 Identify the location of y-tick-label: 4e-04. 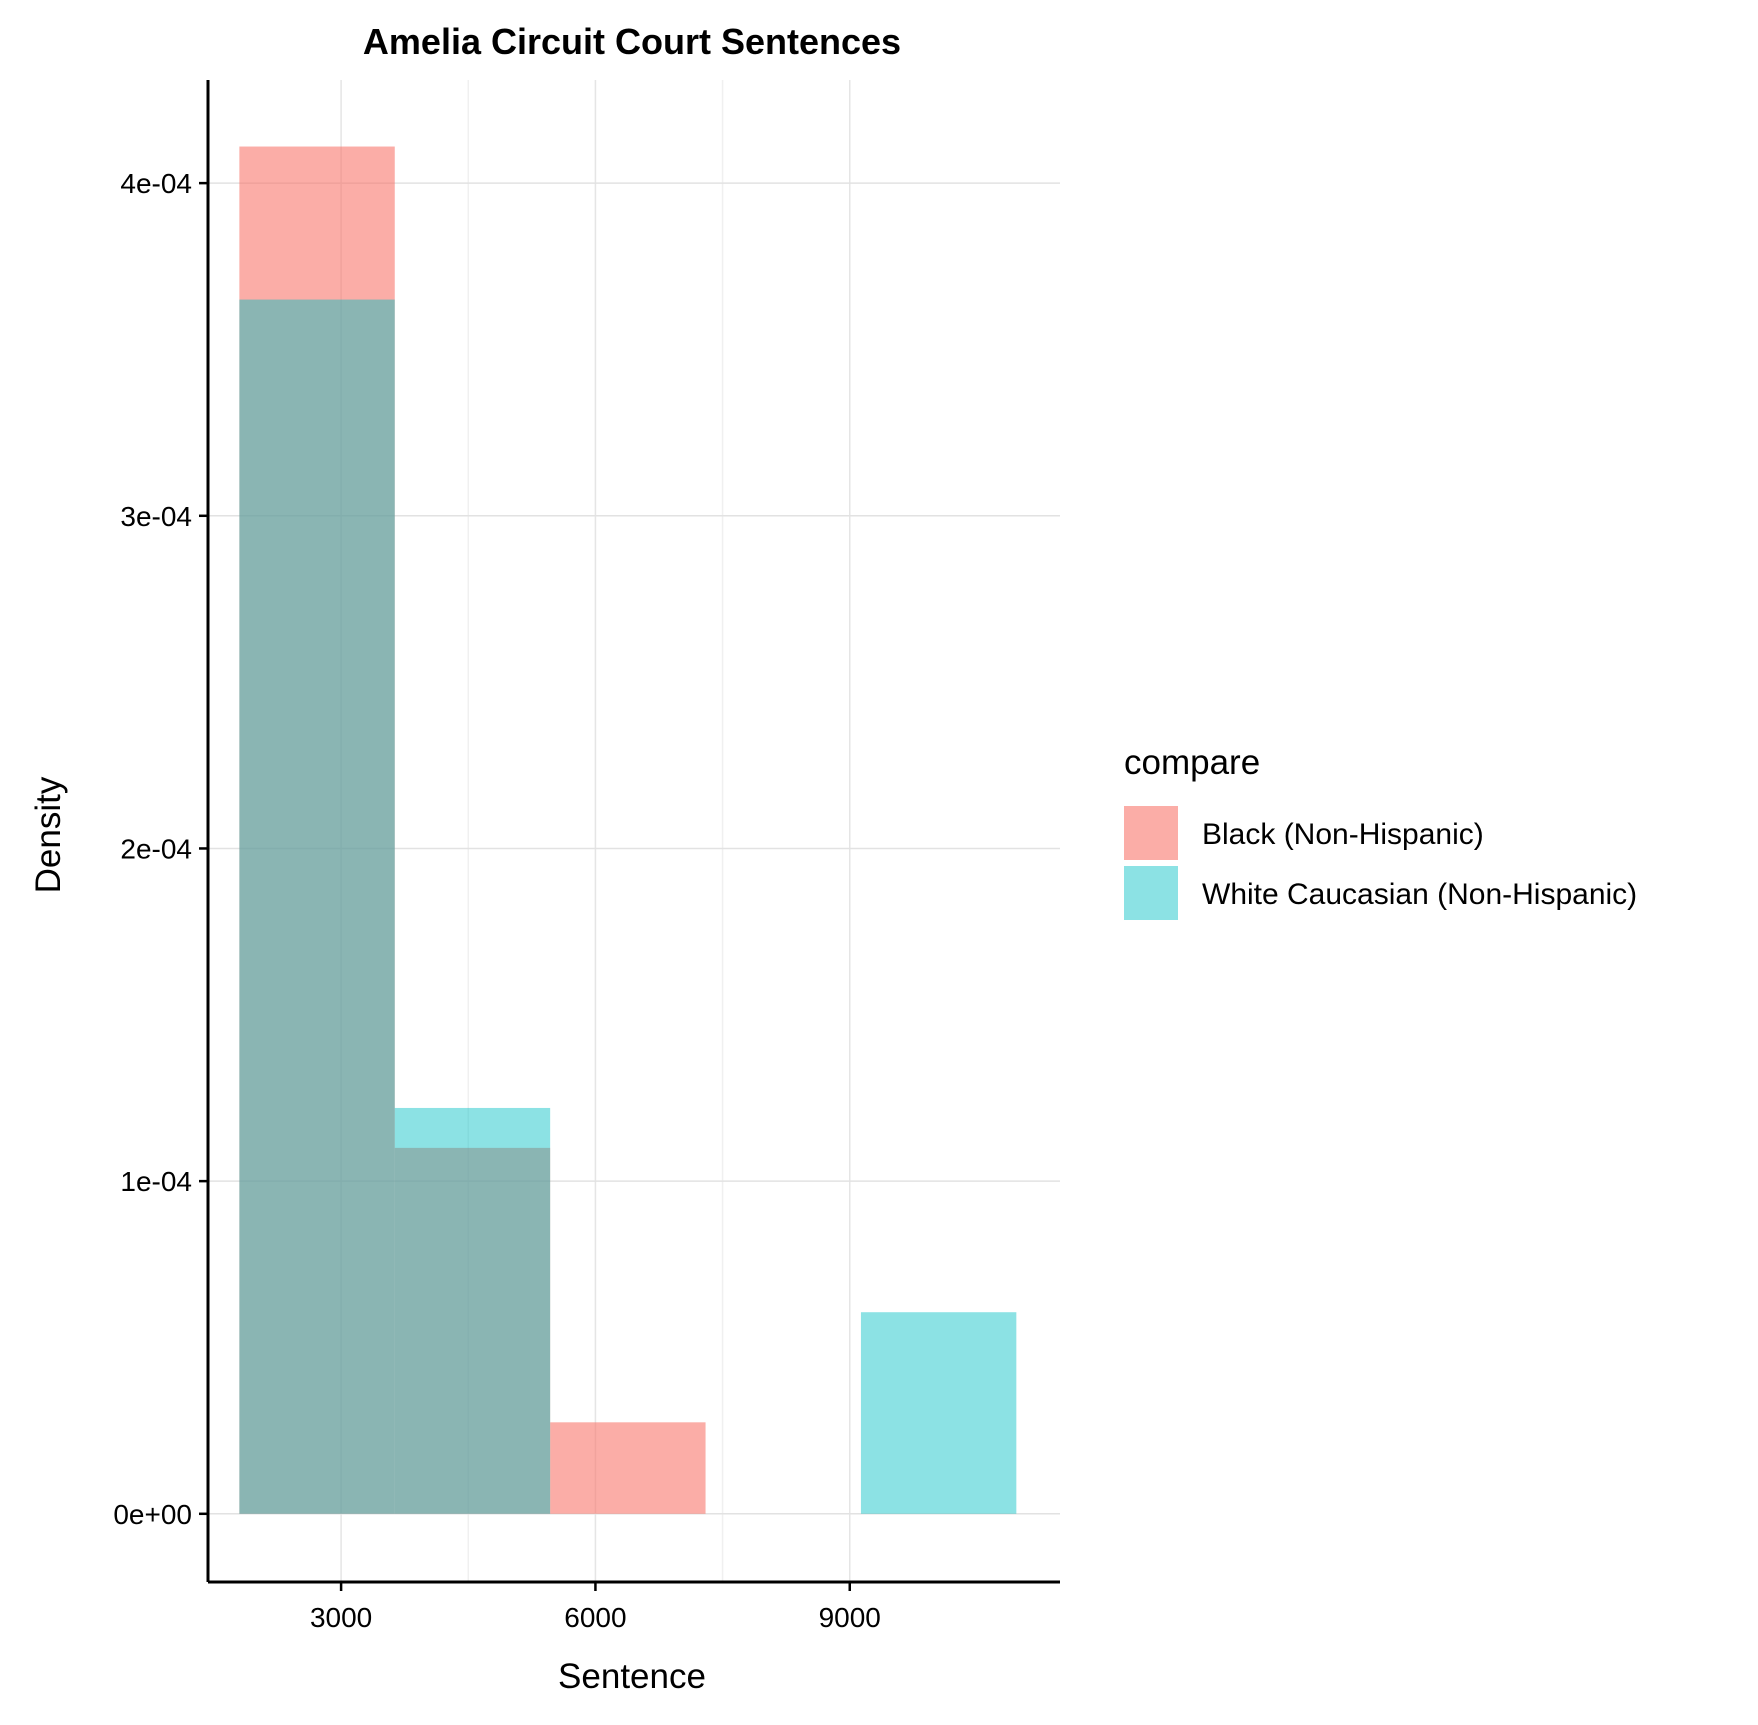
(156, 183).